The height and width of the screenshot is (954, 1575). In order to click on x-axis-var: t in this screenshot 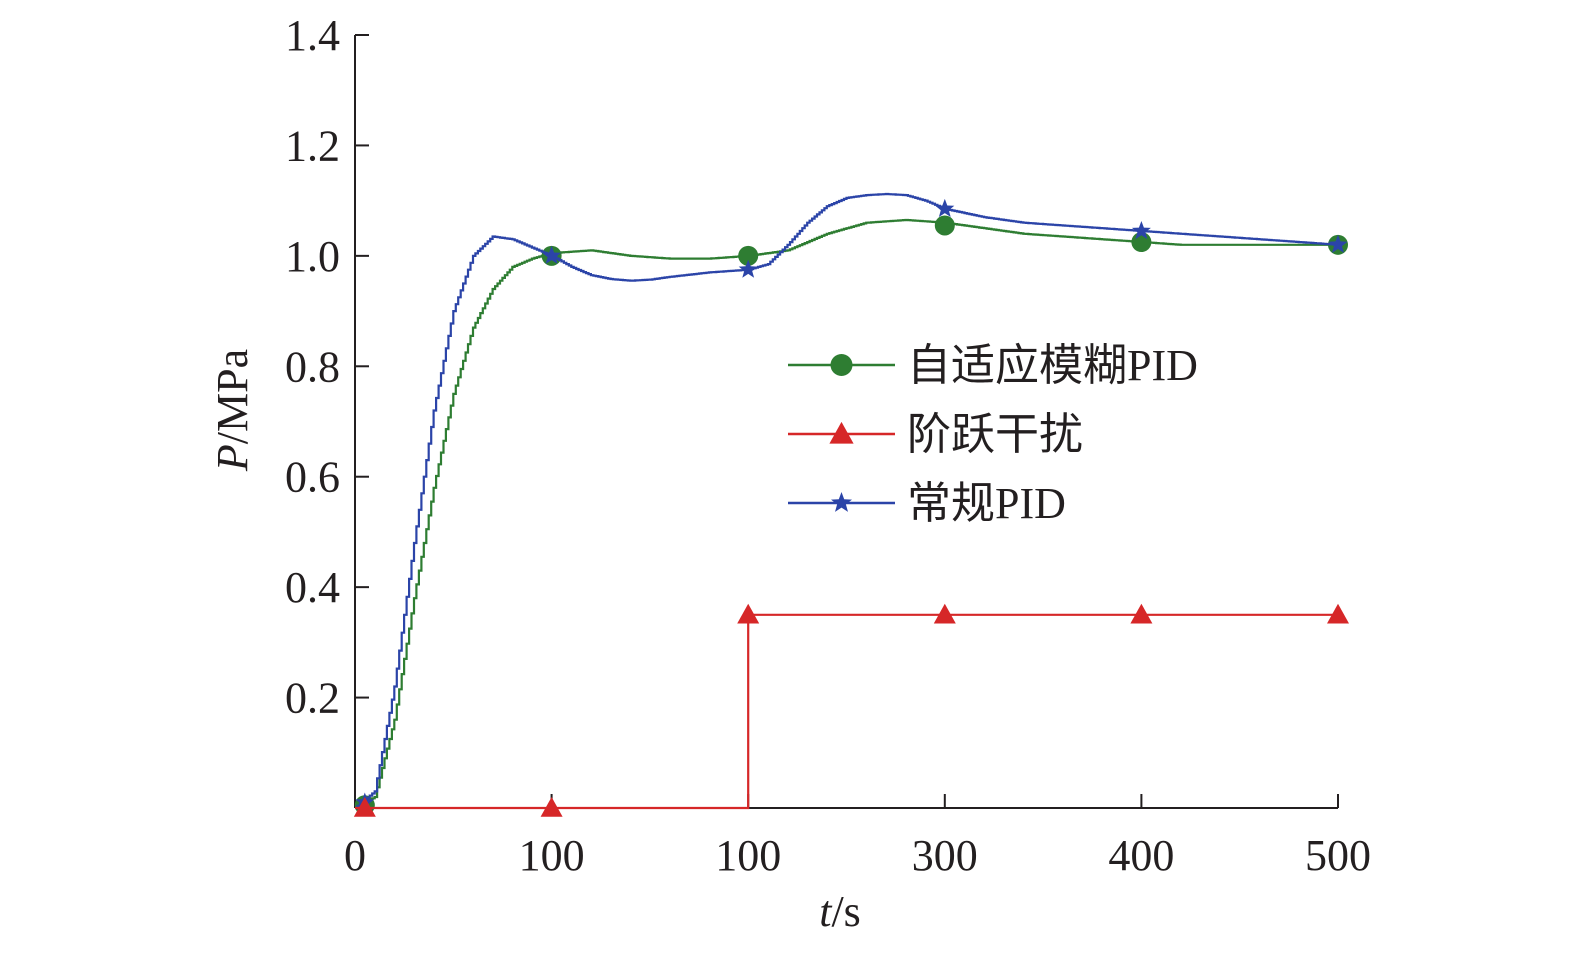, I will do `click(826, 911)`.